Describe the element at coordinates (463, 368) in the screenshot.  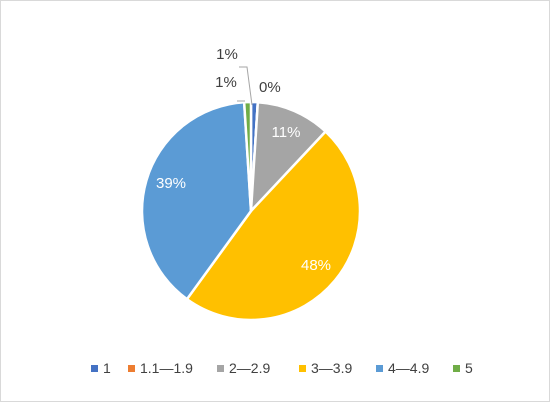
I see `legend-item-5: 5` at that location.